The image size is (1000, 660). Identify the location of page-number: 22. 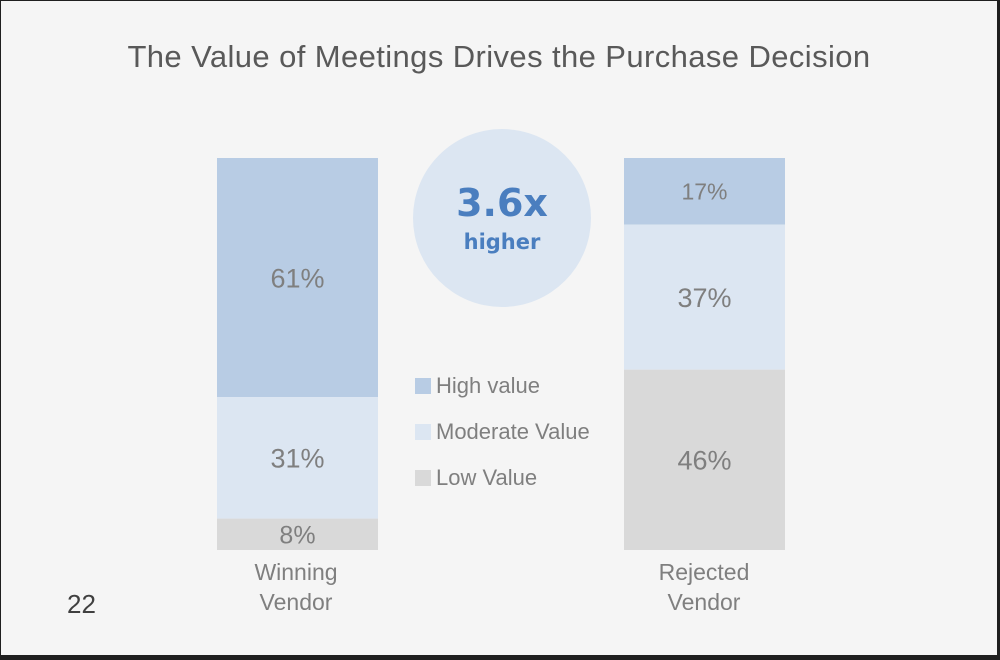
(81, 604).